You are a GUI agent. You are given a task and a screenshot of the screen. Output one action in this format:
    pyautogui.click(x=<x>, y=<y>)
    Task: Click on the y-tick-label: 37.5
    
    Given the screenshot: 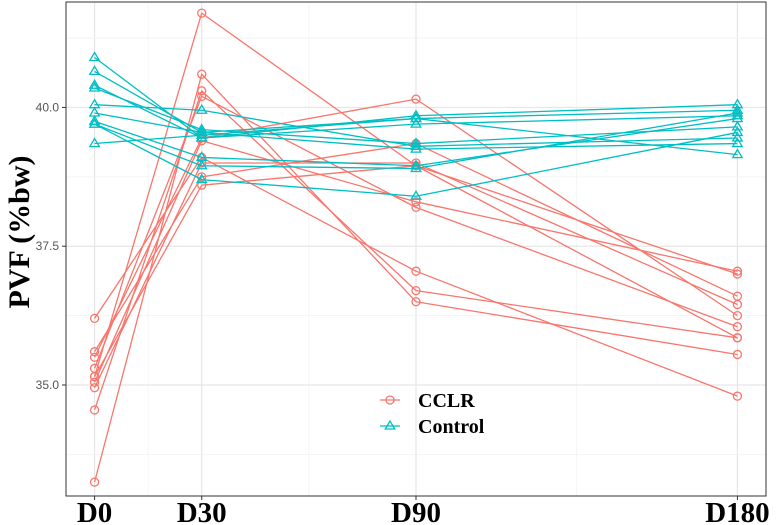 What is the action you would take?
    pyautogui.click(x=48, y=246)
    